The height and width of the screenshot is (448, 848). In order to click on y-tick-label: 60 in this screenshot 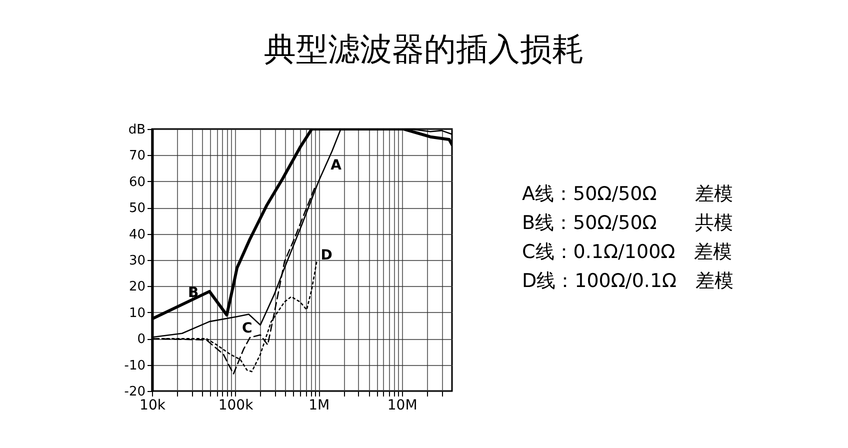, I will do `click(137, 182)`.